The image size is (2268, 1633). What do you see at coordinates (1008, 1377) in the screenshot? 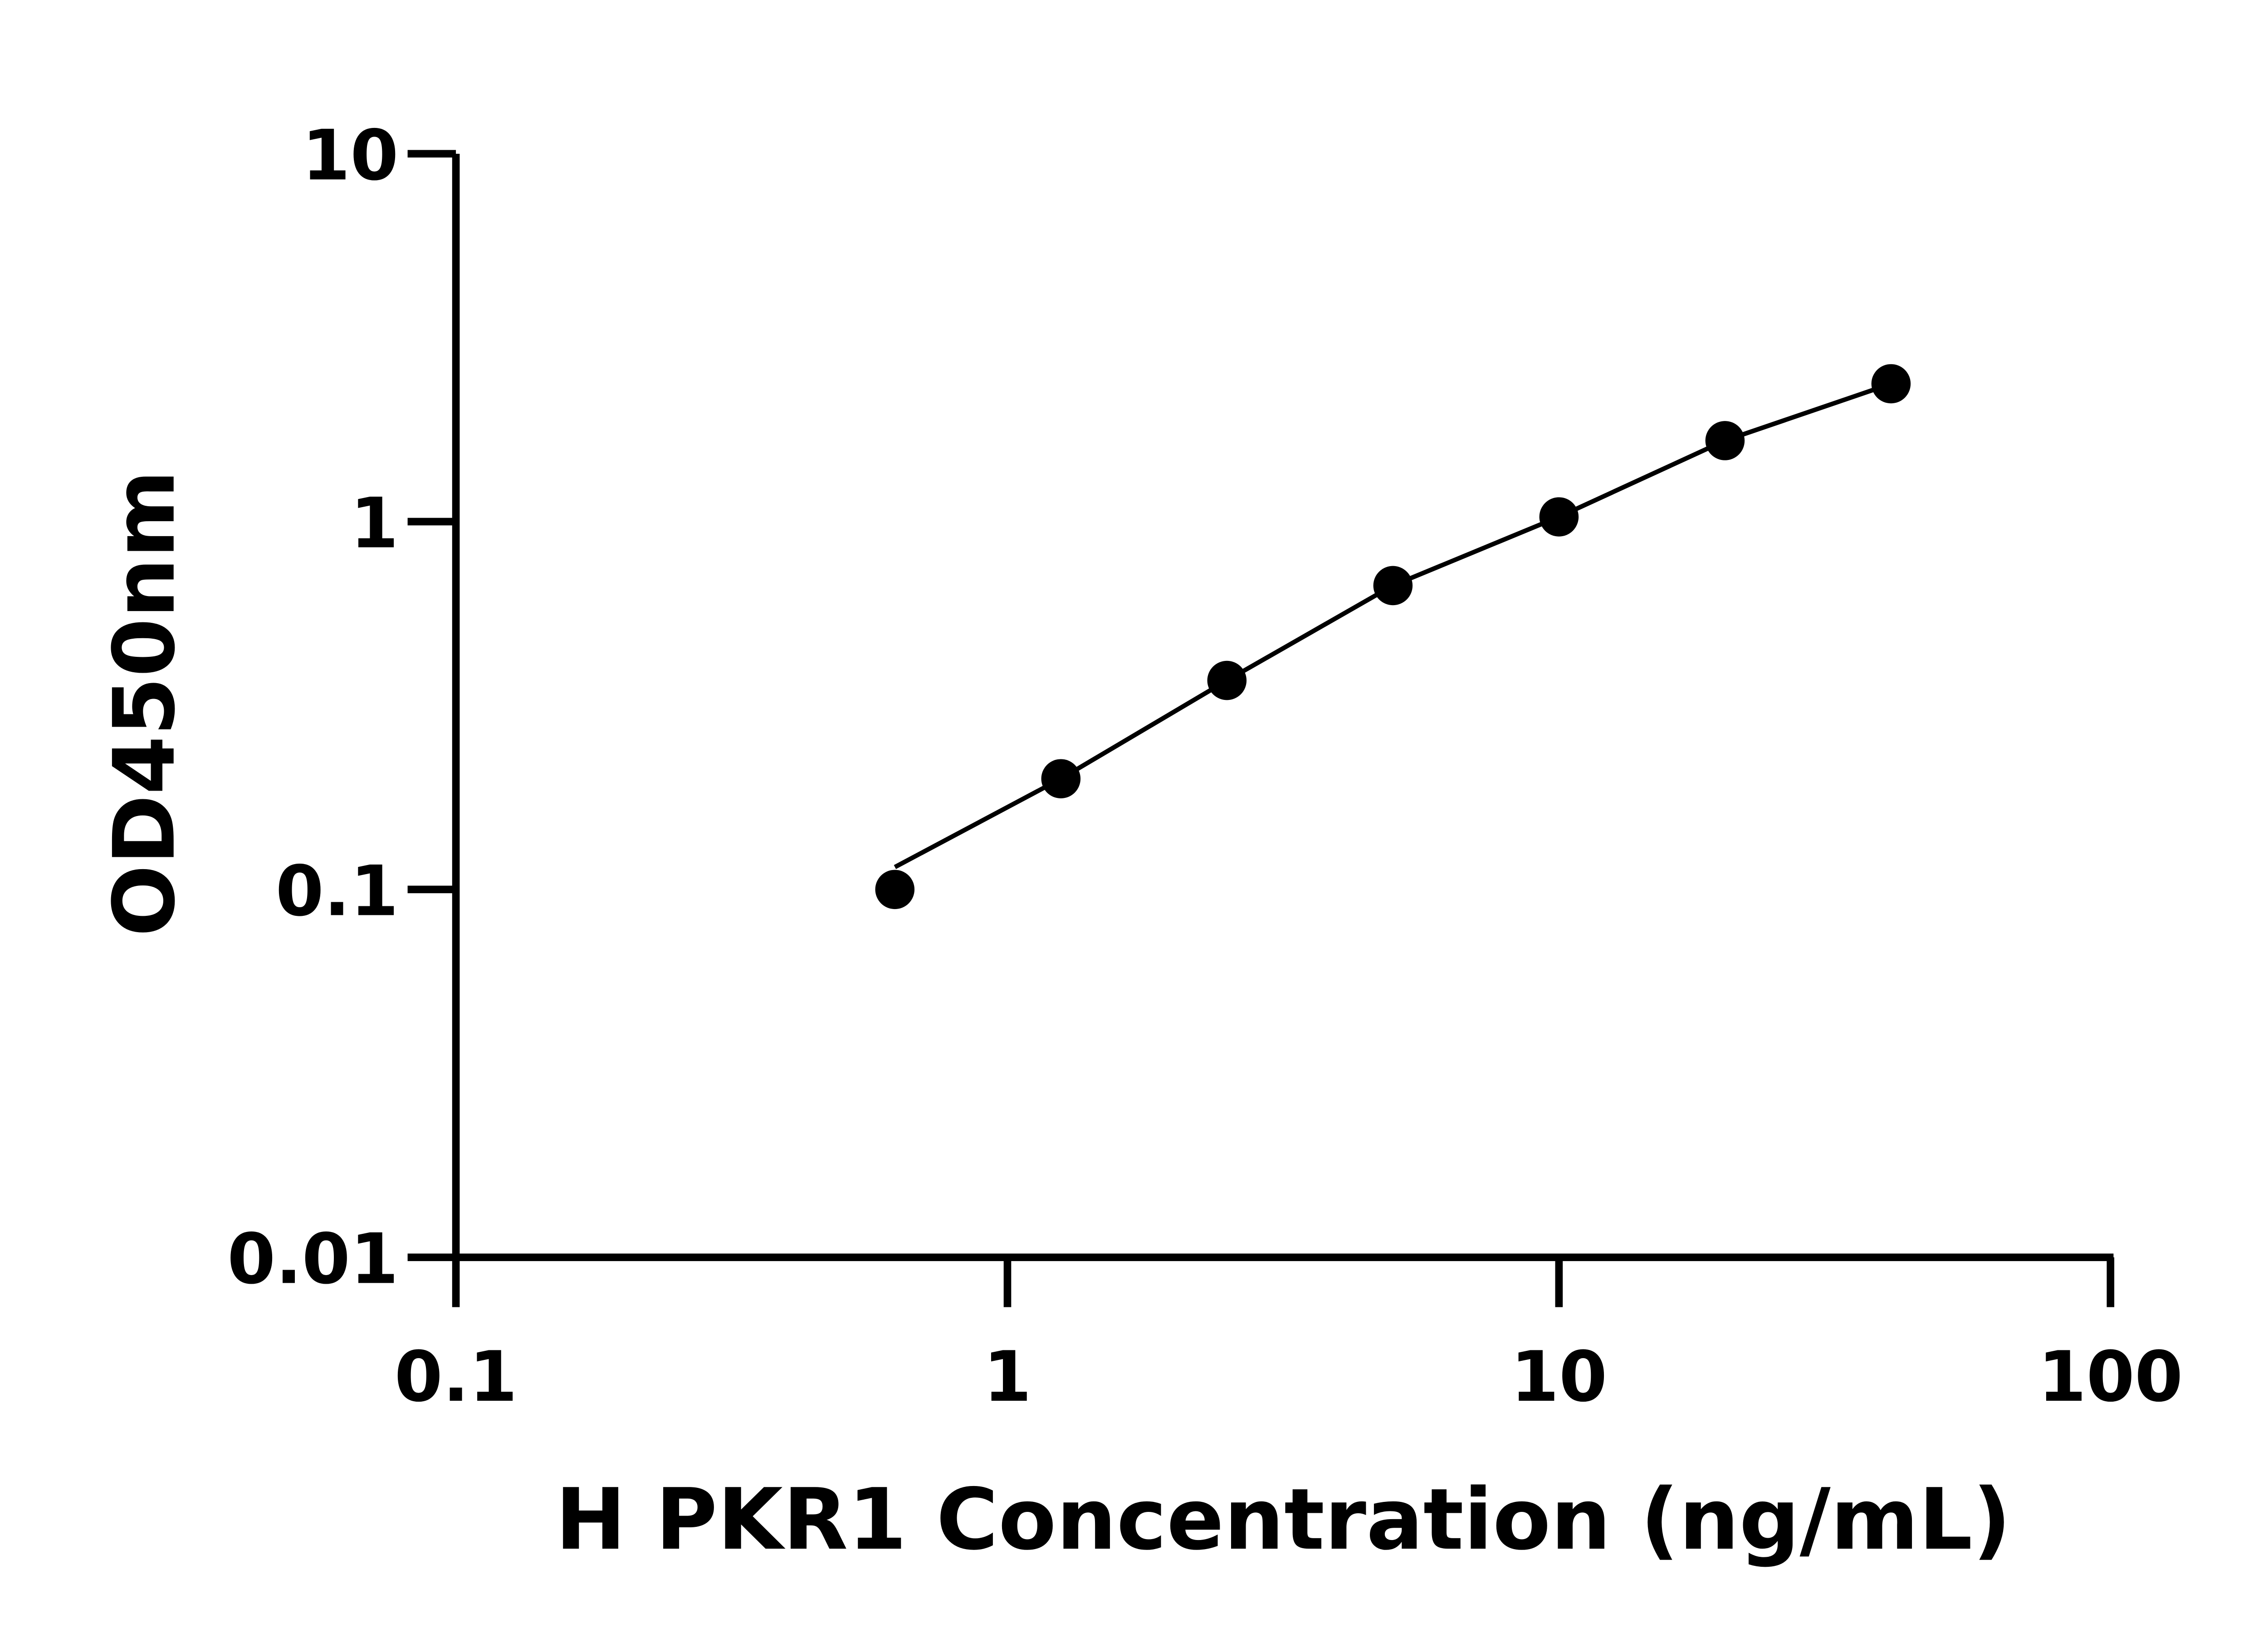
I see `x-tick-label: 1` at bounding box center [1008, 1377].